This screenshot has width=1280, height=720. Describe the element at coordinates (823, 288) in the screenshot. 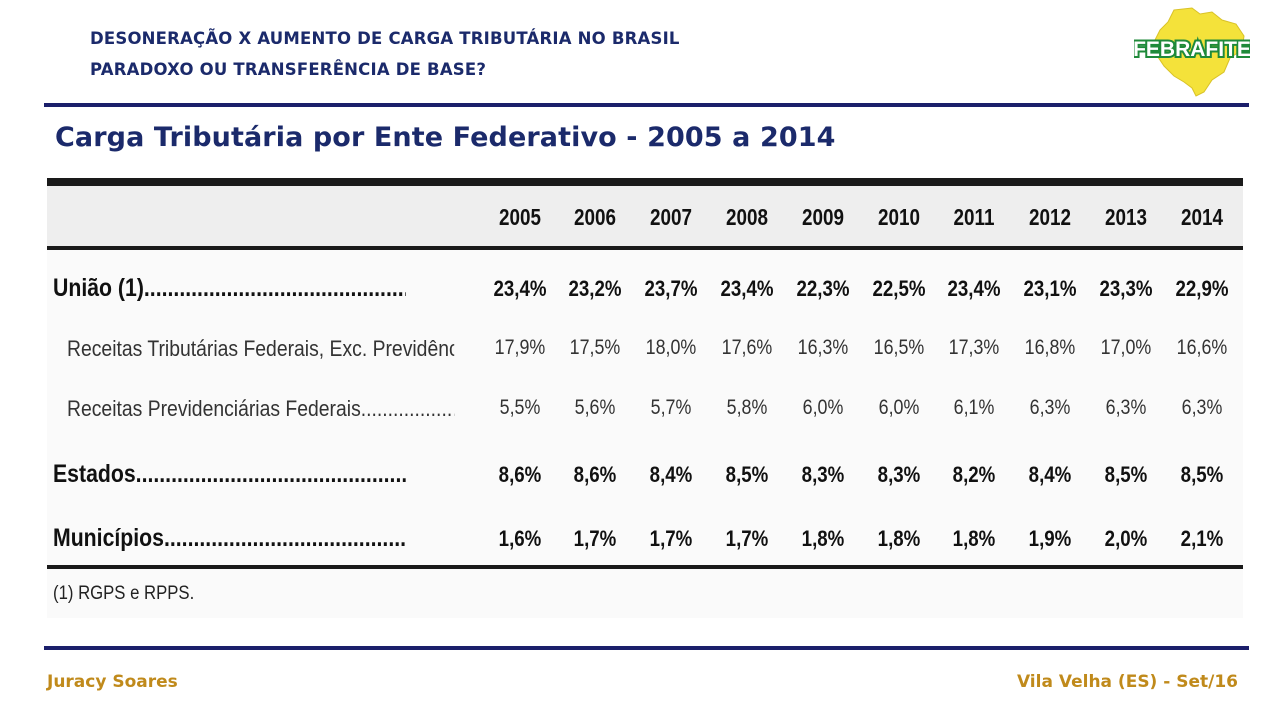

I see `table-cell: 22,3%` at that location.